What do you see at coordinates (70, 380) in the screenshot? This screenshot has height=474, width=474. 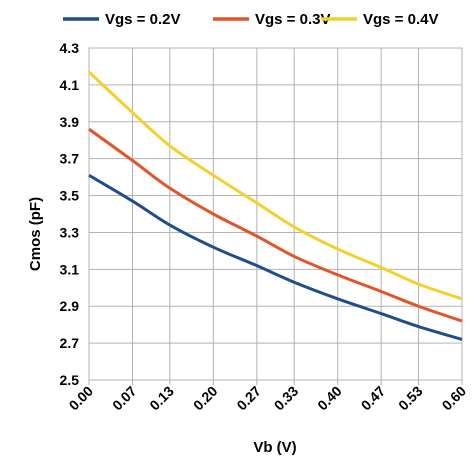 I see `y-tick-label: 2.5` at bounding box center [70, 380].